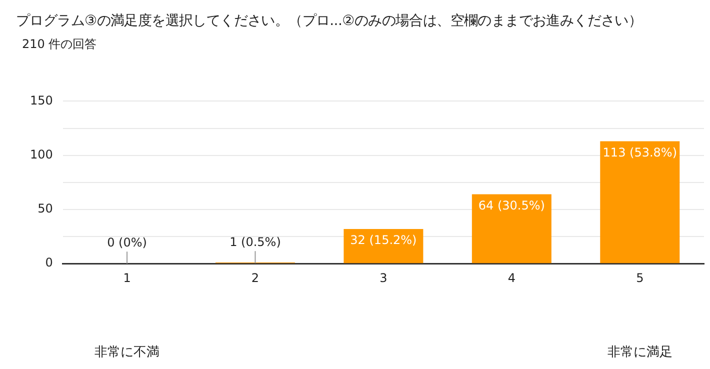 This screenshot has height=369, width=710. I want to click on data-label: 64 (30.5%), so click(511, 205).